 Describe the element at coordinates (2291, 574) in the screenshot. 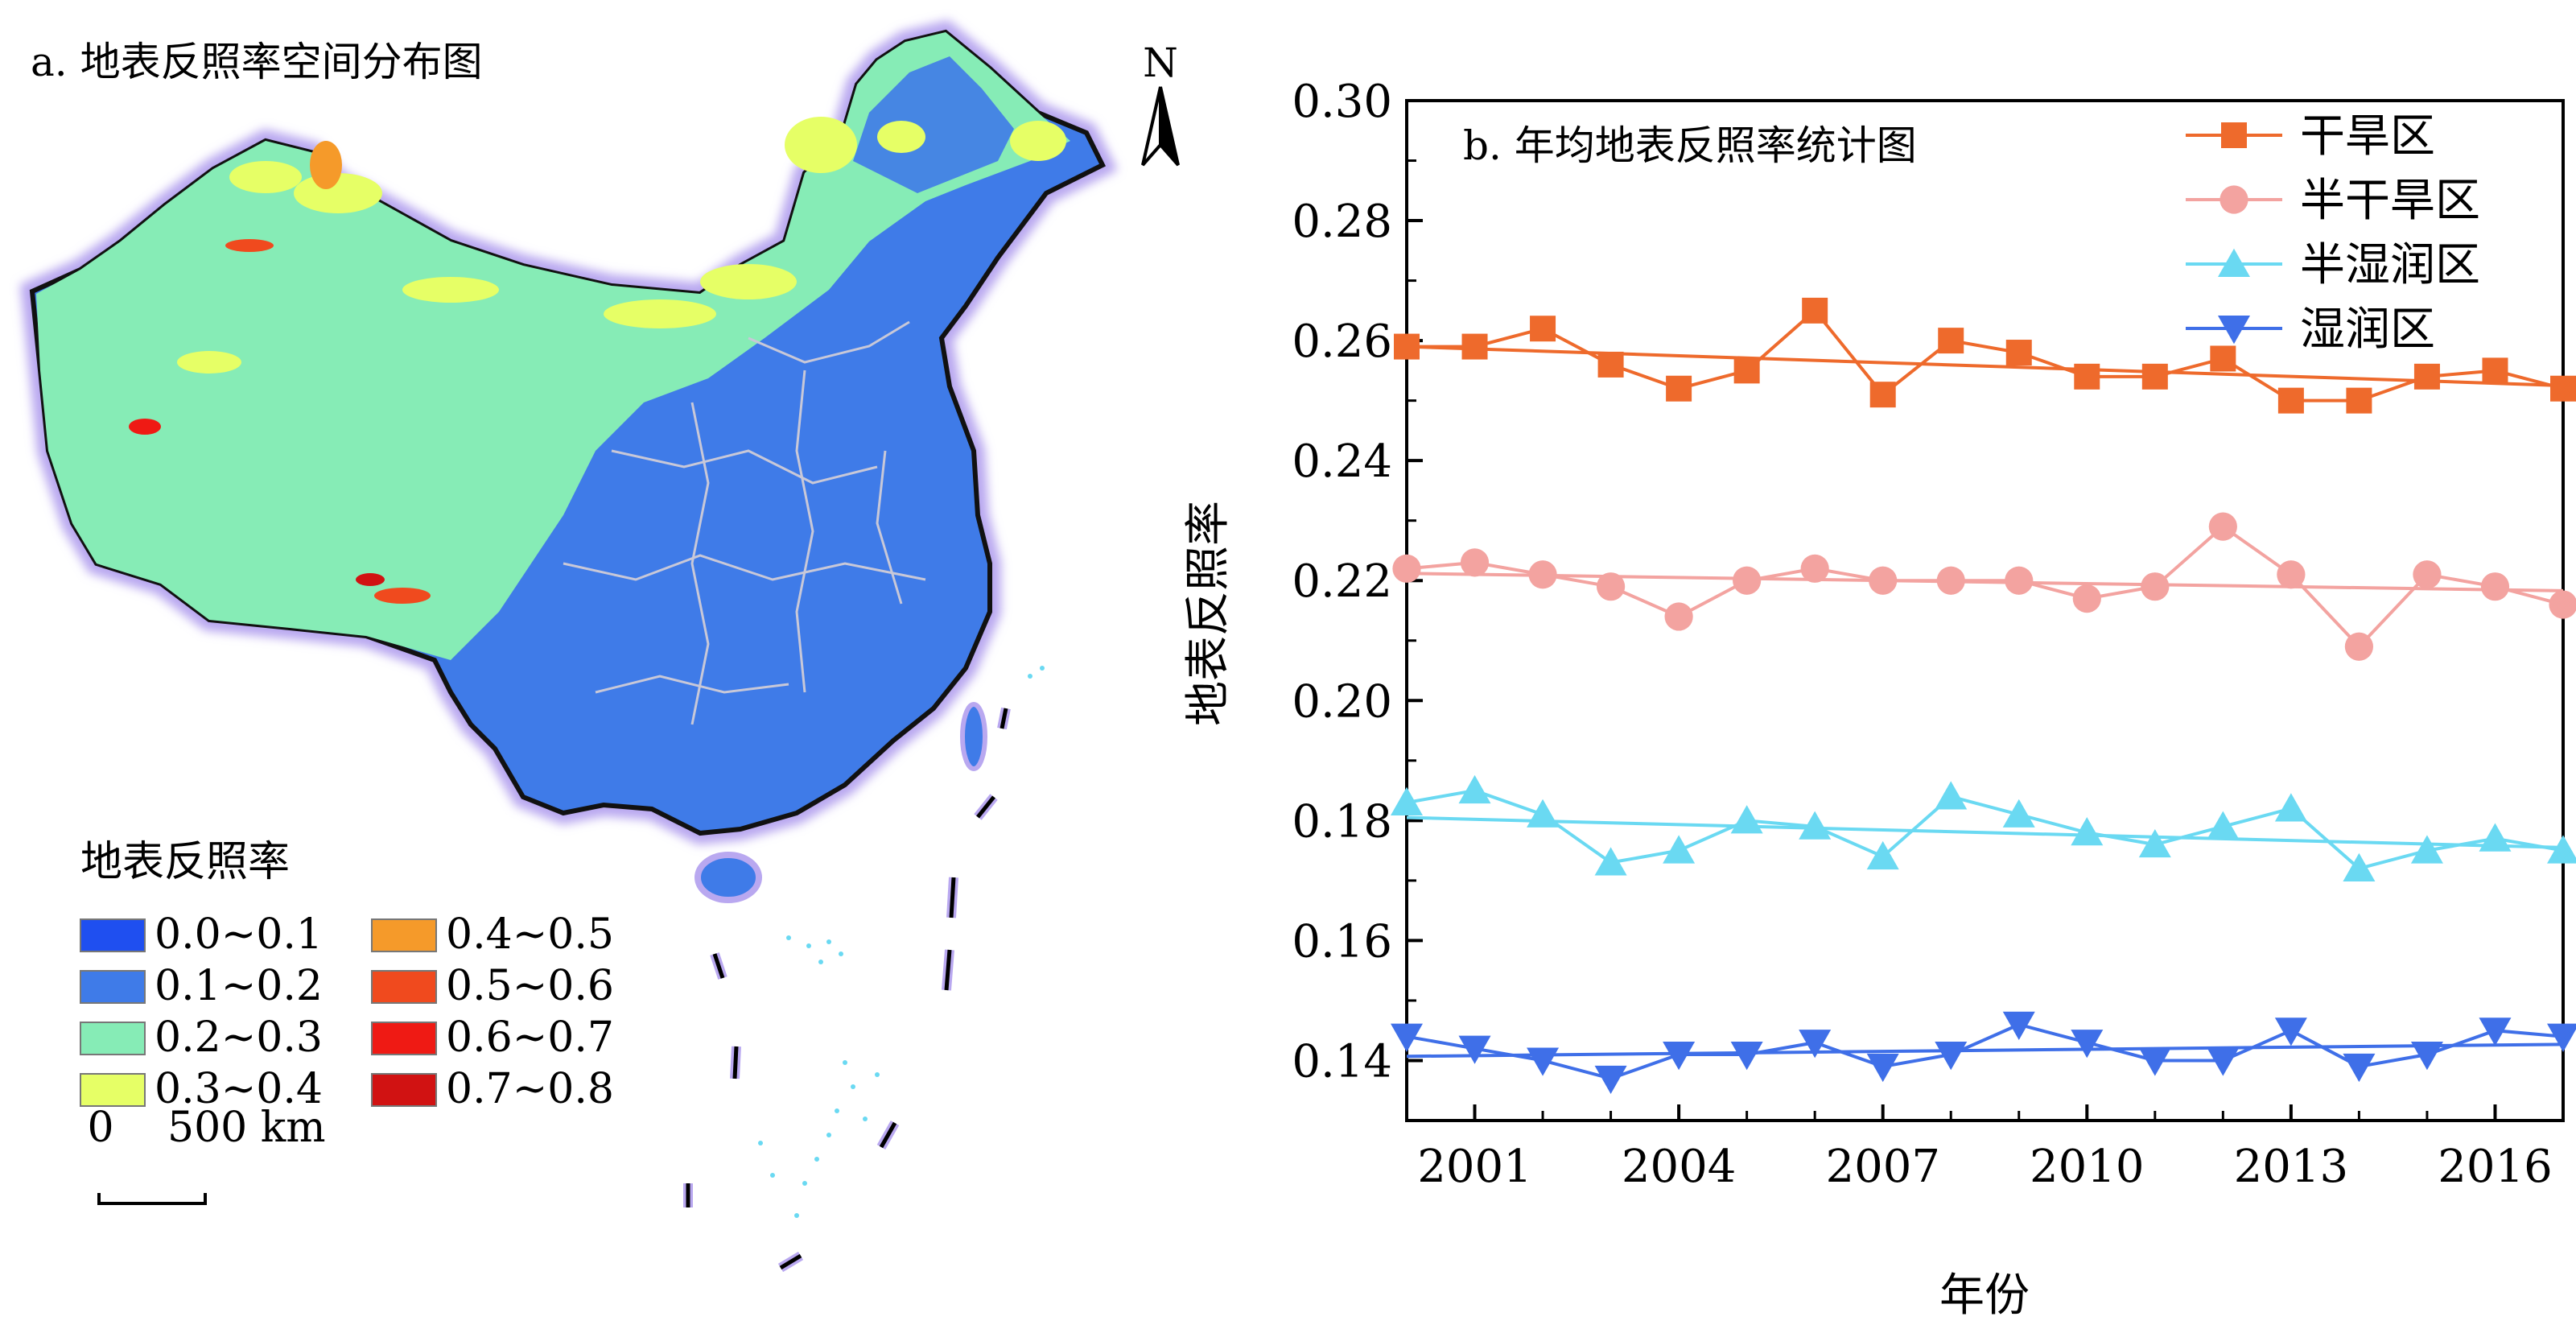

I see `point-1-2013` at that location.